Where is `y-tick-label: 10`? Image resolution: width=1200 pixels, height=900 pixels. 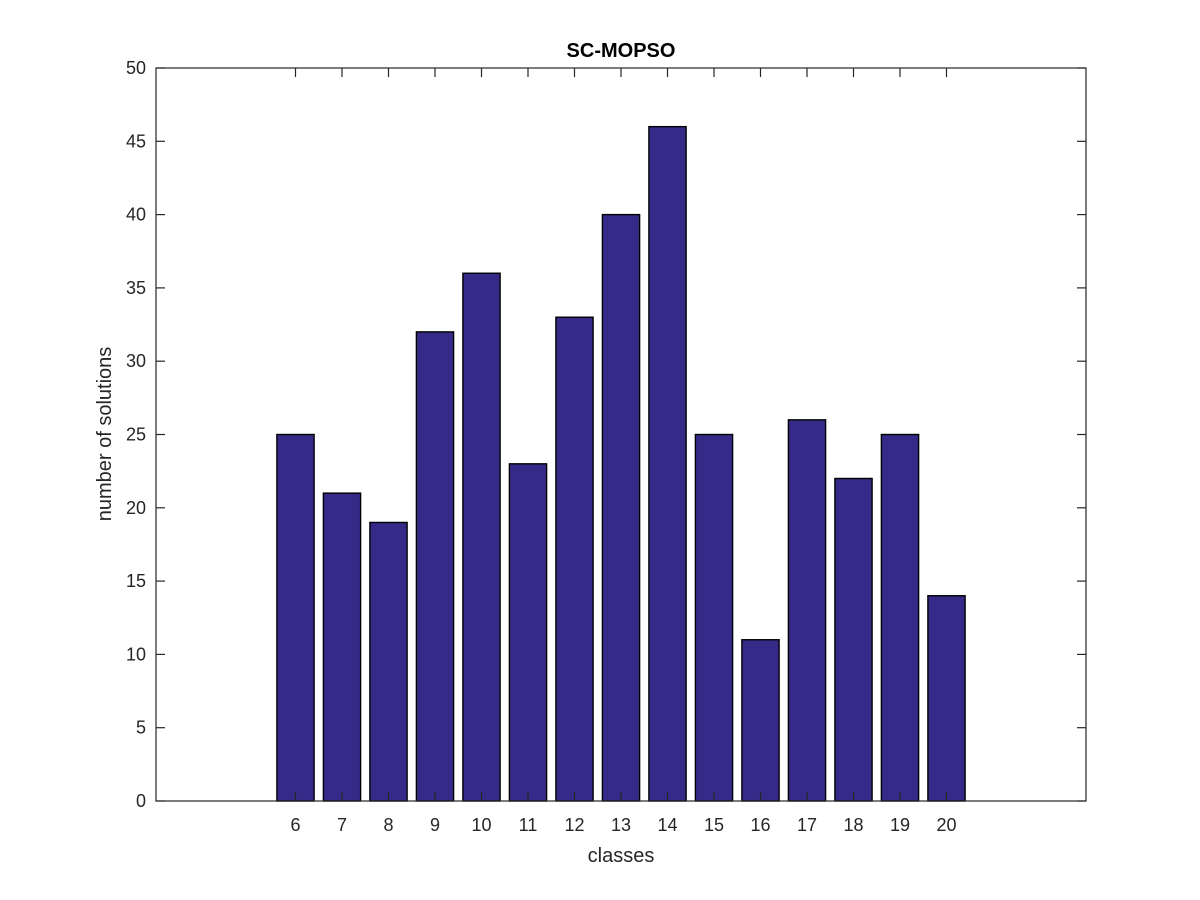
y-tick-label: 10 is located at coordinates (136, 654).